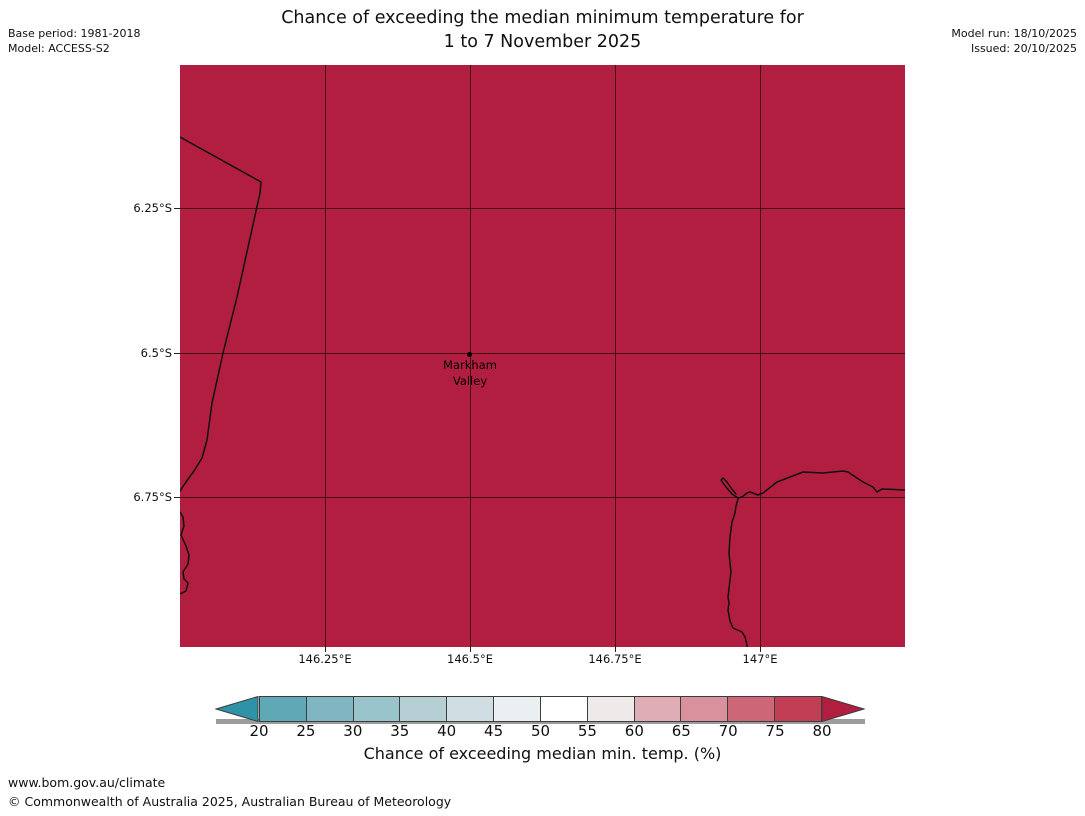 This screenshot has height=816, width=1085. What do you see at coordinates (470, 373) in the screenshot?
I see `location-marker-label: Markham Valley` at bounding box center [470, 373].